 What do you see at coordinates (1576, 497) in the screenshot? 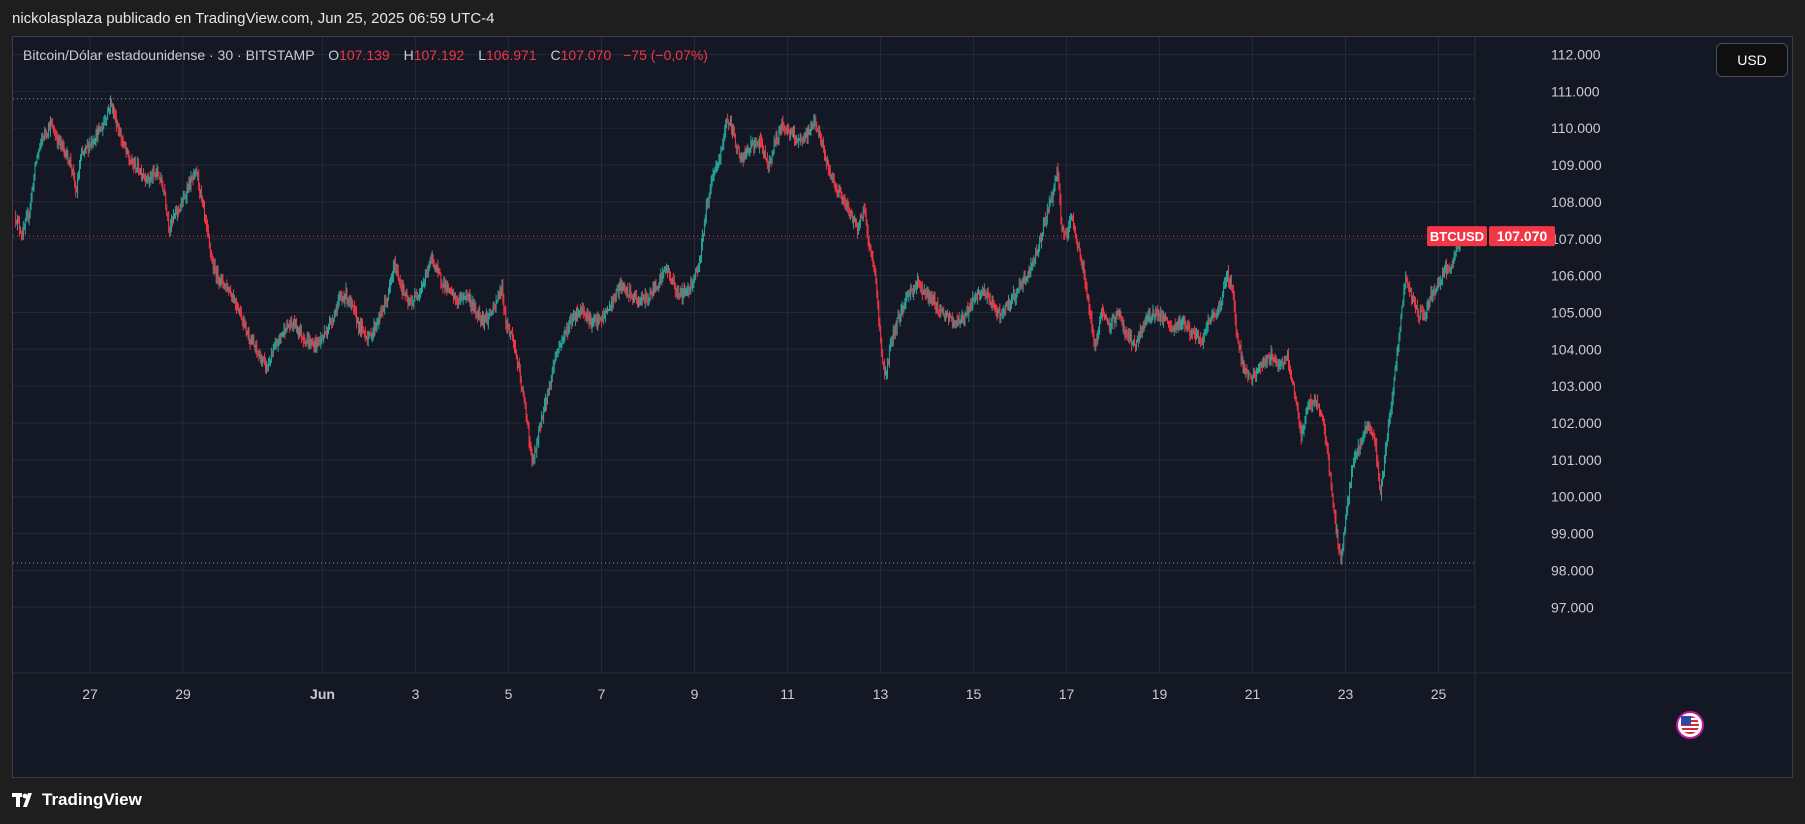
I see `y-tick-label: 100.000` at bounding box center [1576, 497].